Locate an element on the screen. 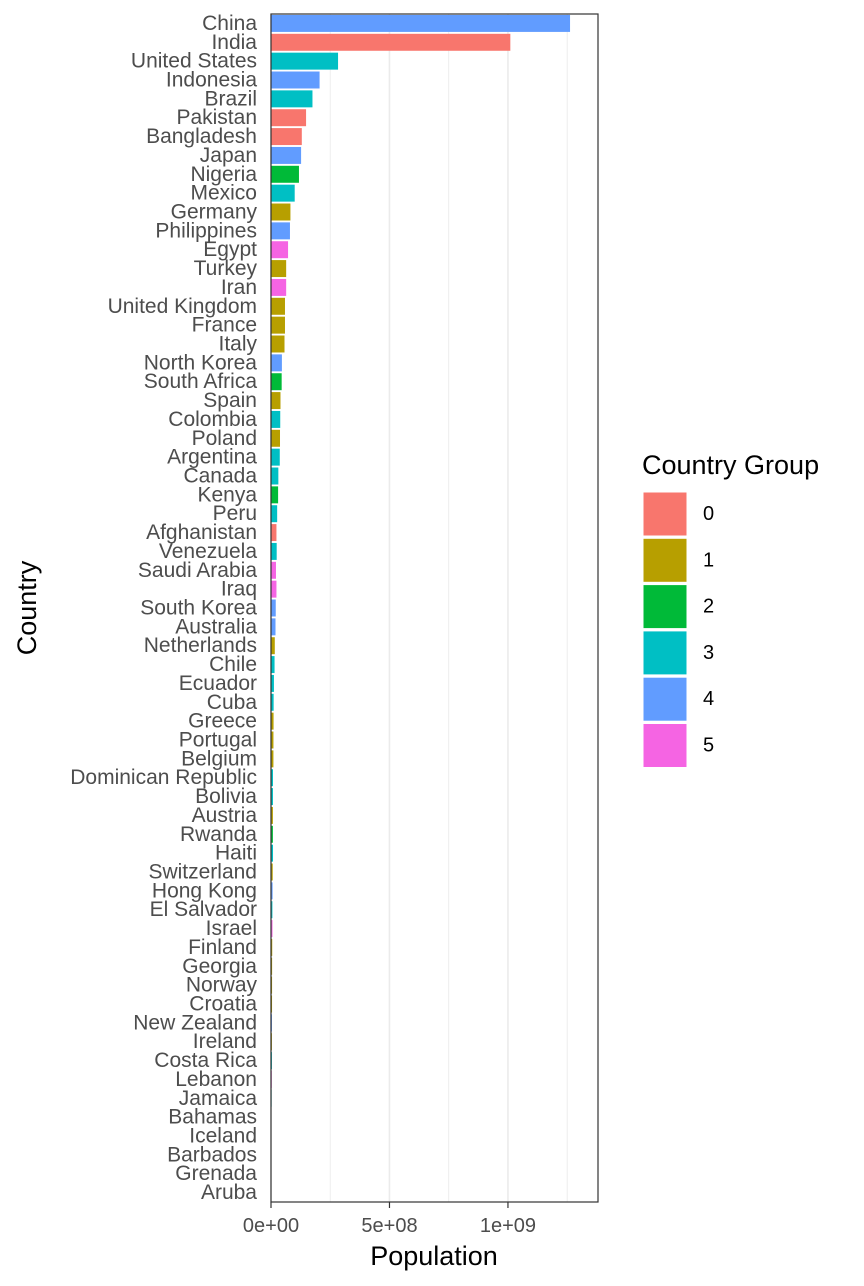 This screenshot has width=864, height=1286. country-label: North Korea is located at coordinates (201, 362).